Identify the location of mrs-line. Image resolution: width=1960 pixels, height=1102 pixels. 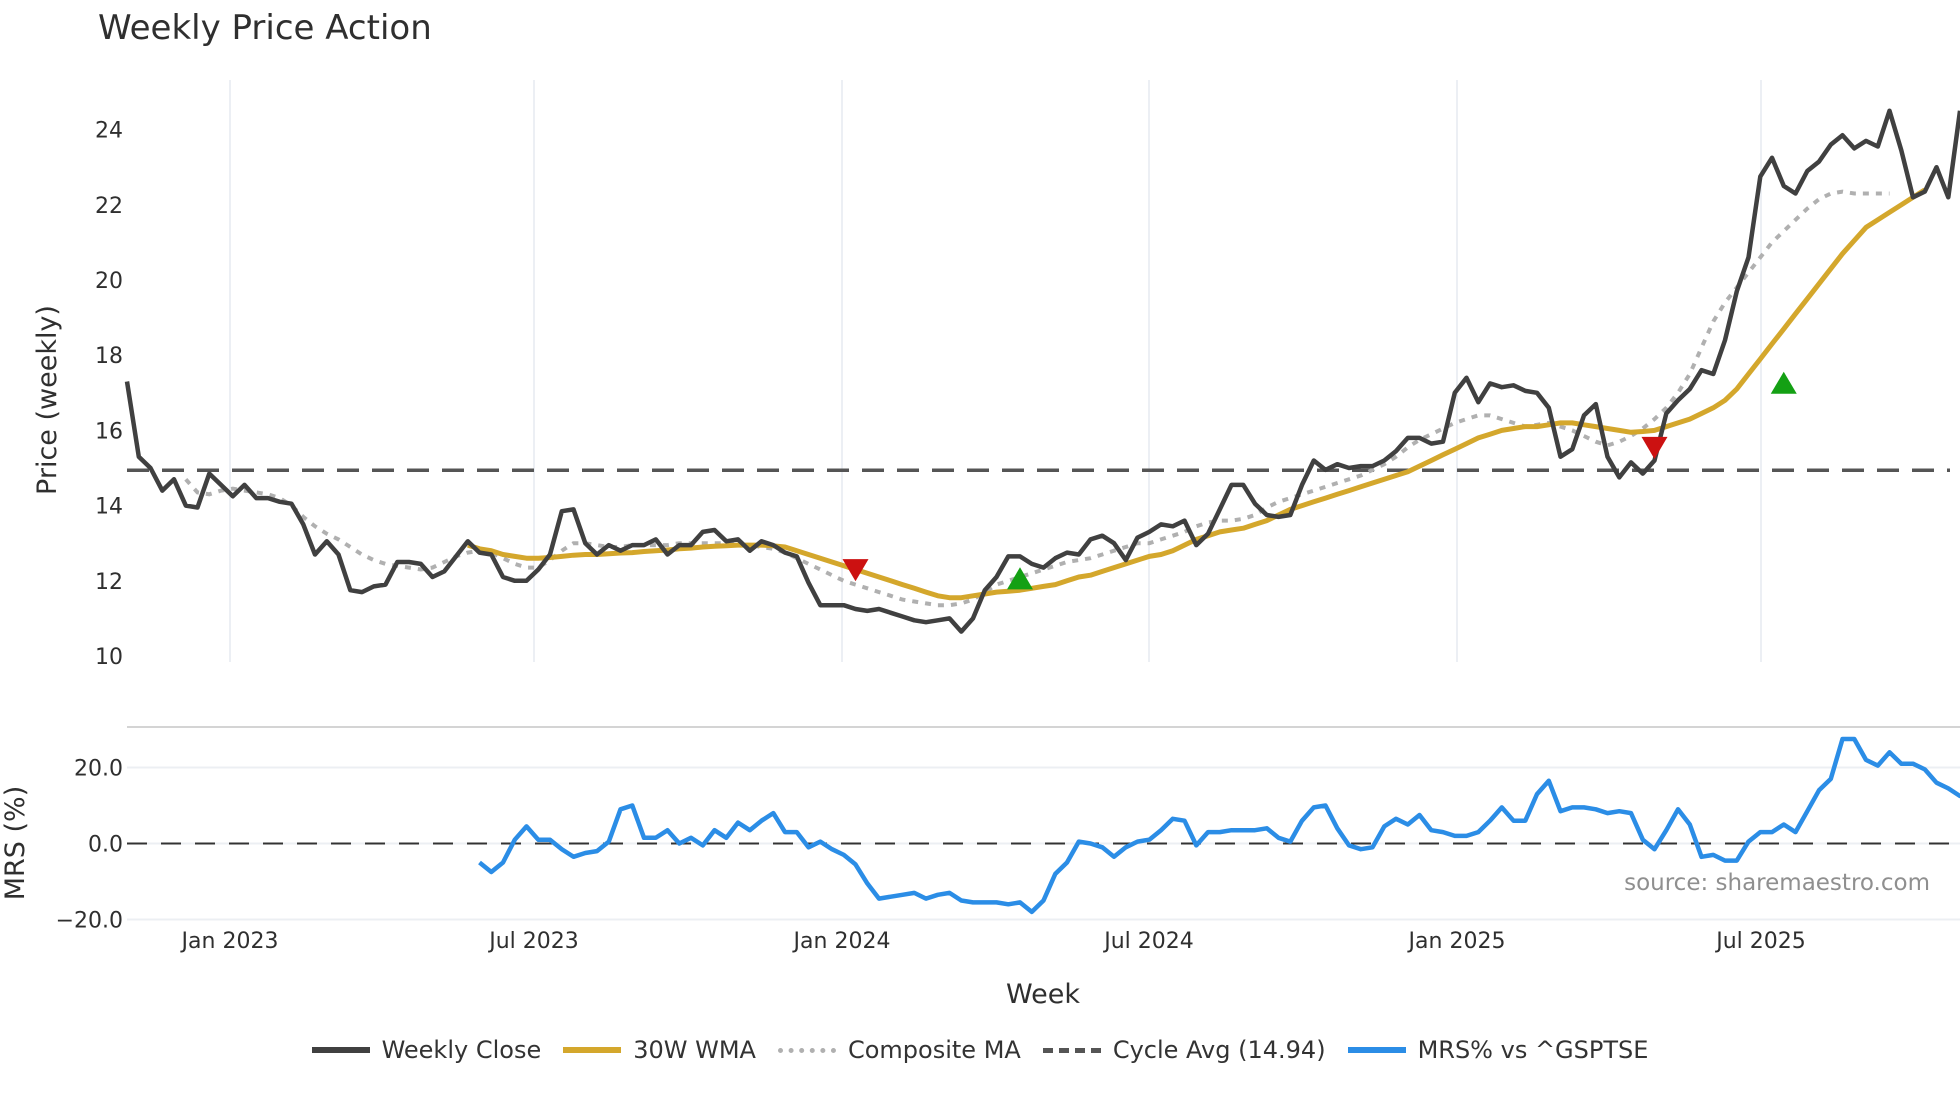
(1219, 825).